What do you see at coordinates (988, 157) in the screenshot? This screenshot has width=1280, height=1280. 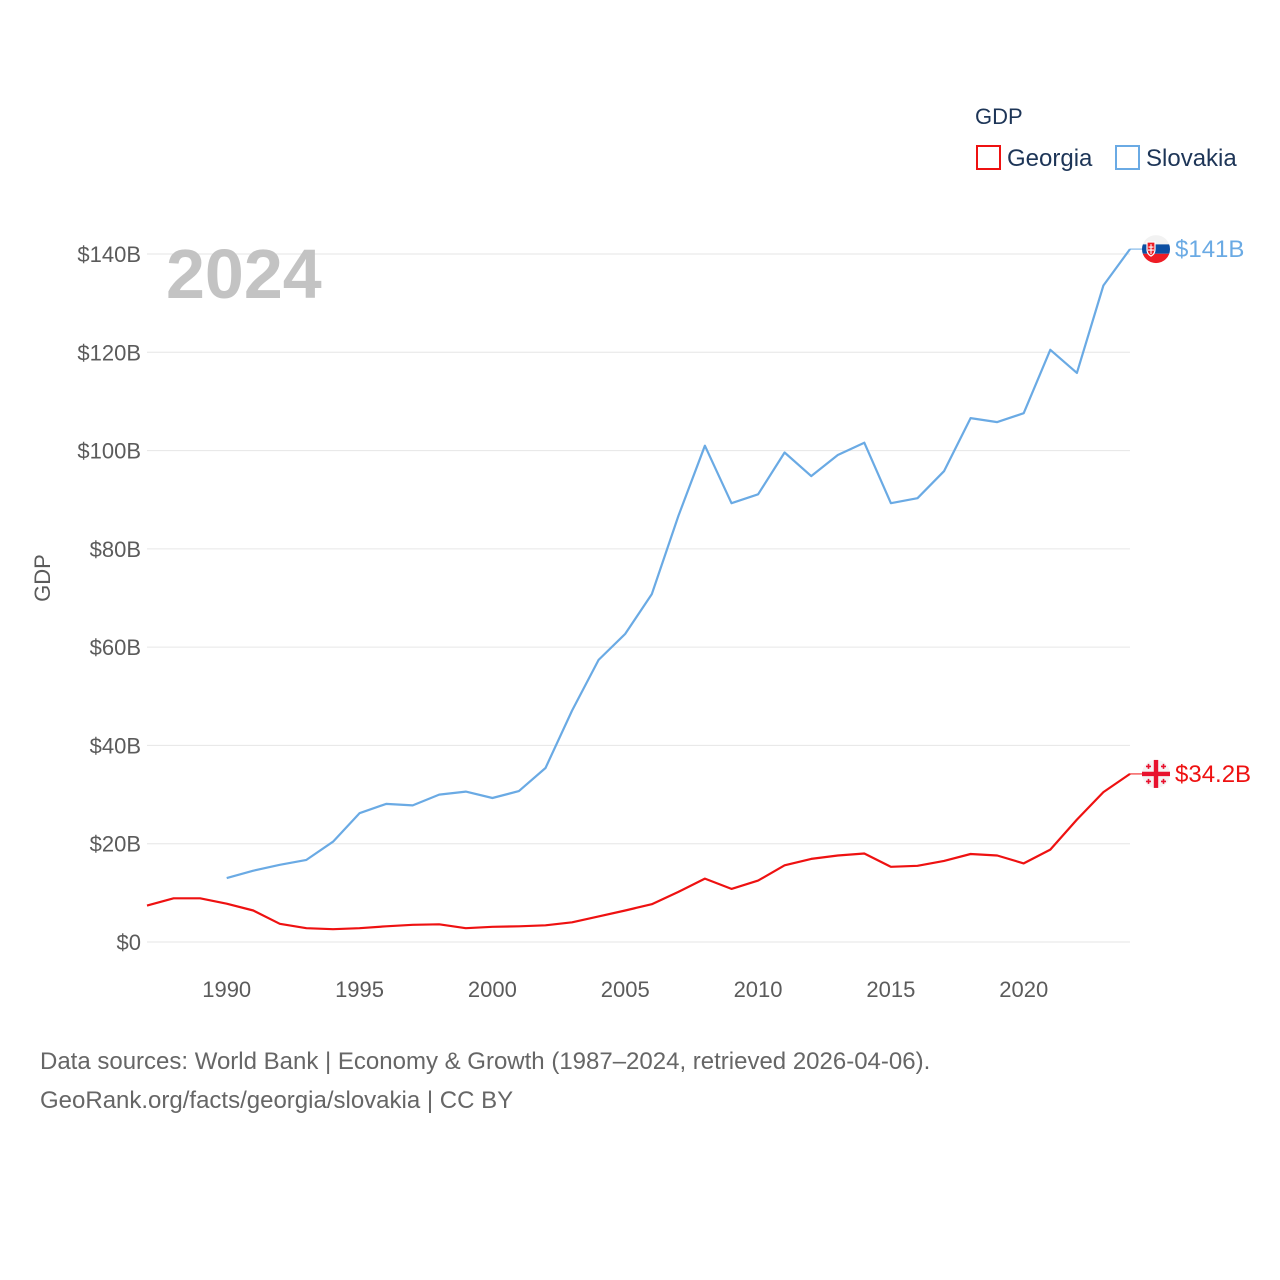 I see `legend-swatch-georgia` at bounding box center [988, 157].